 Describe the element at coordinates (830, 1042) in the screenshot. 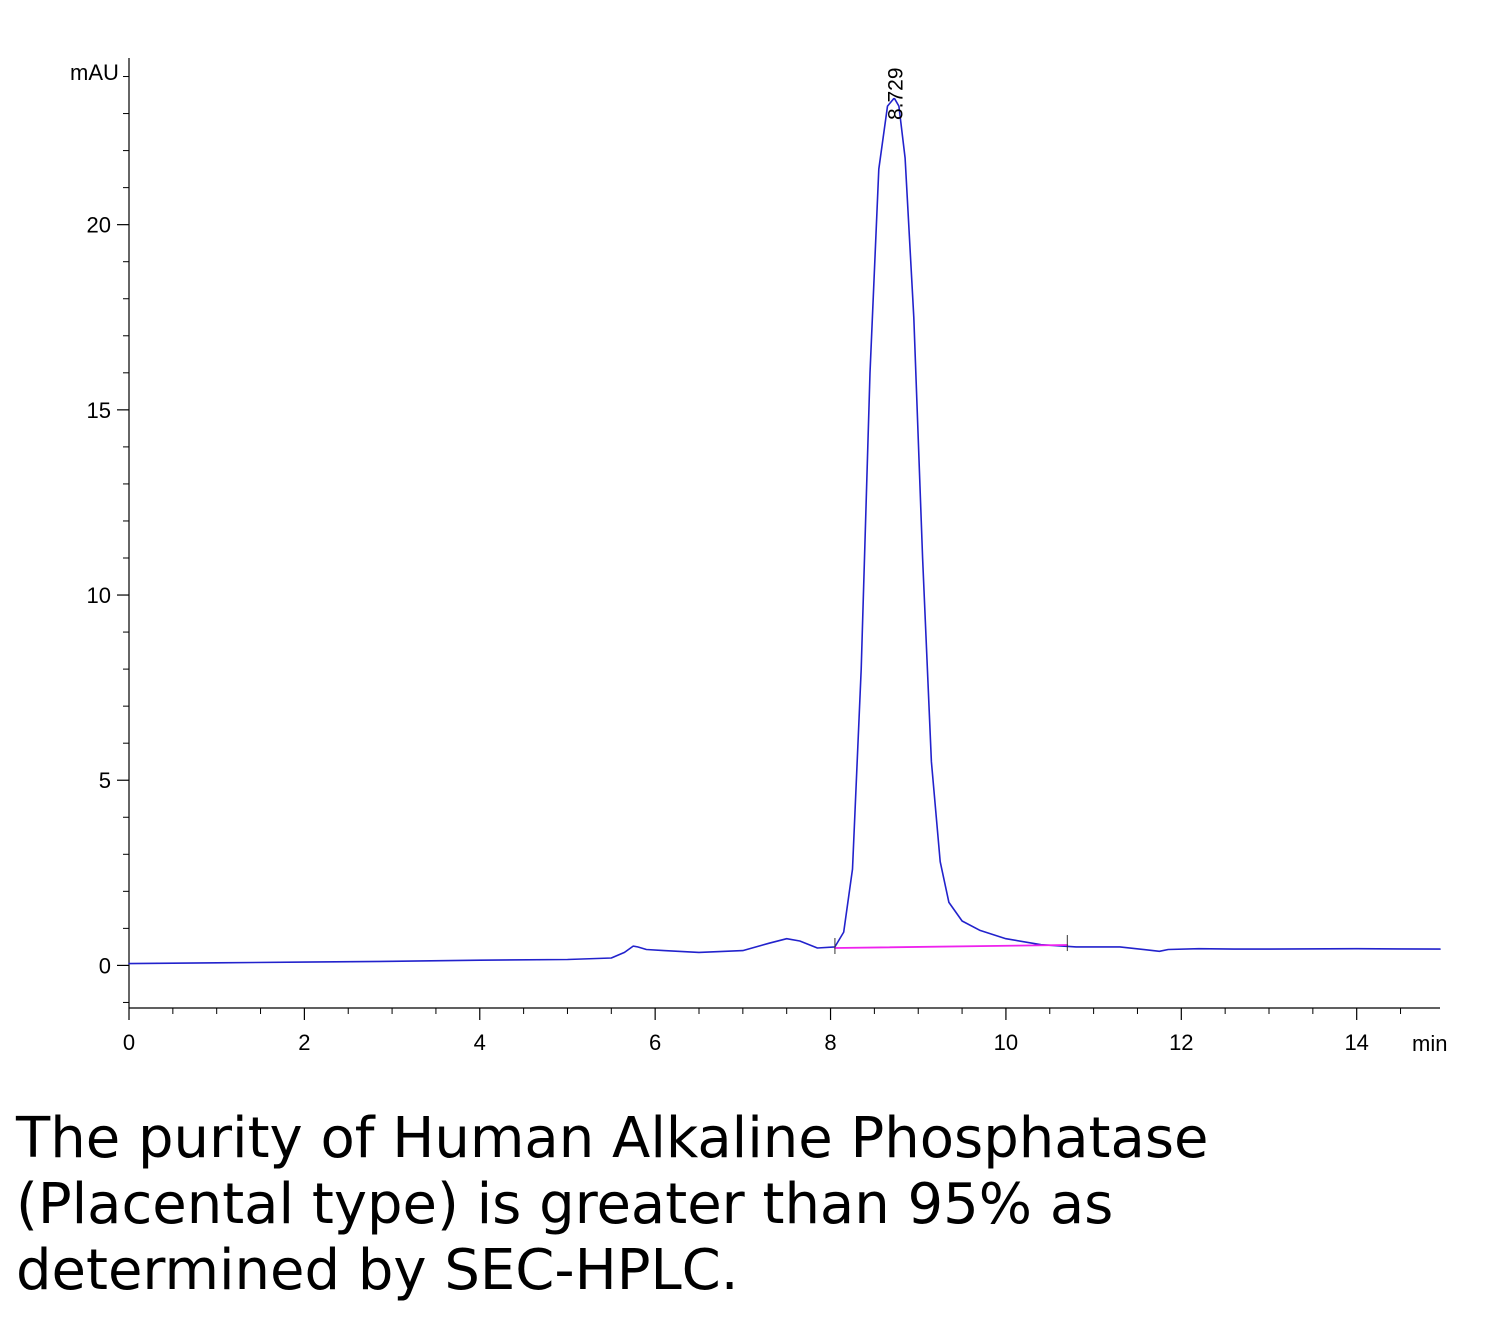

I see `x-tick-label: 8` at that location.